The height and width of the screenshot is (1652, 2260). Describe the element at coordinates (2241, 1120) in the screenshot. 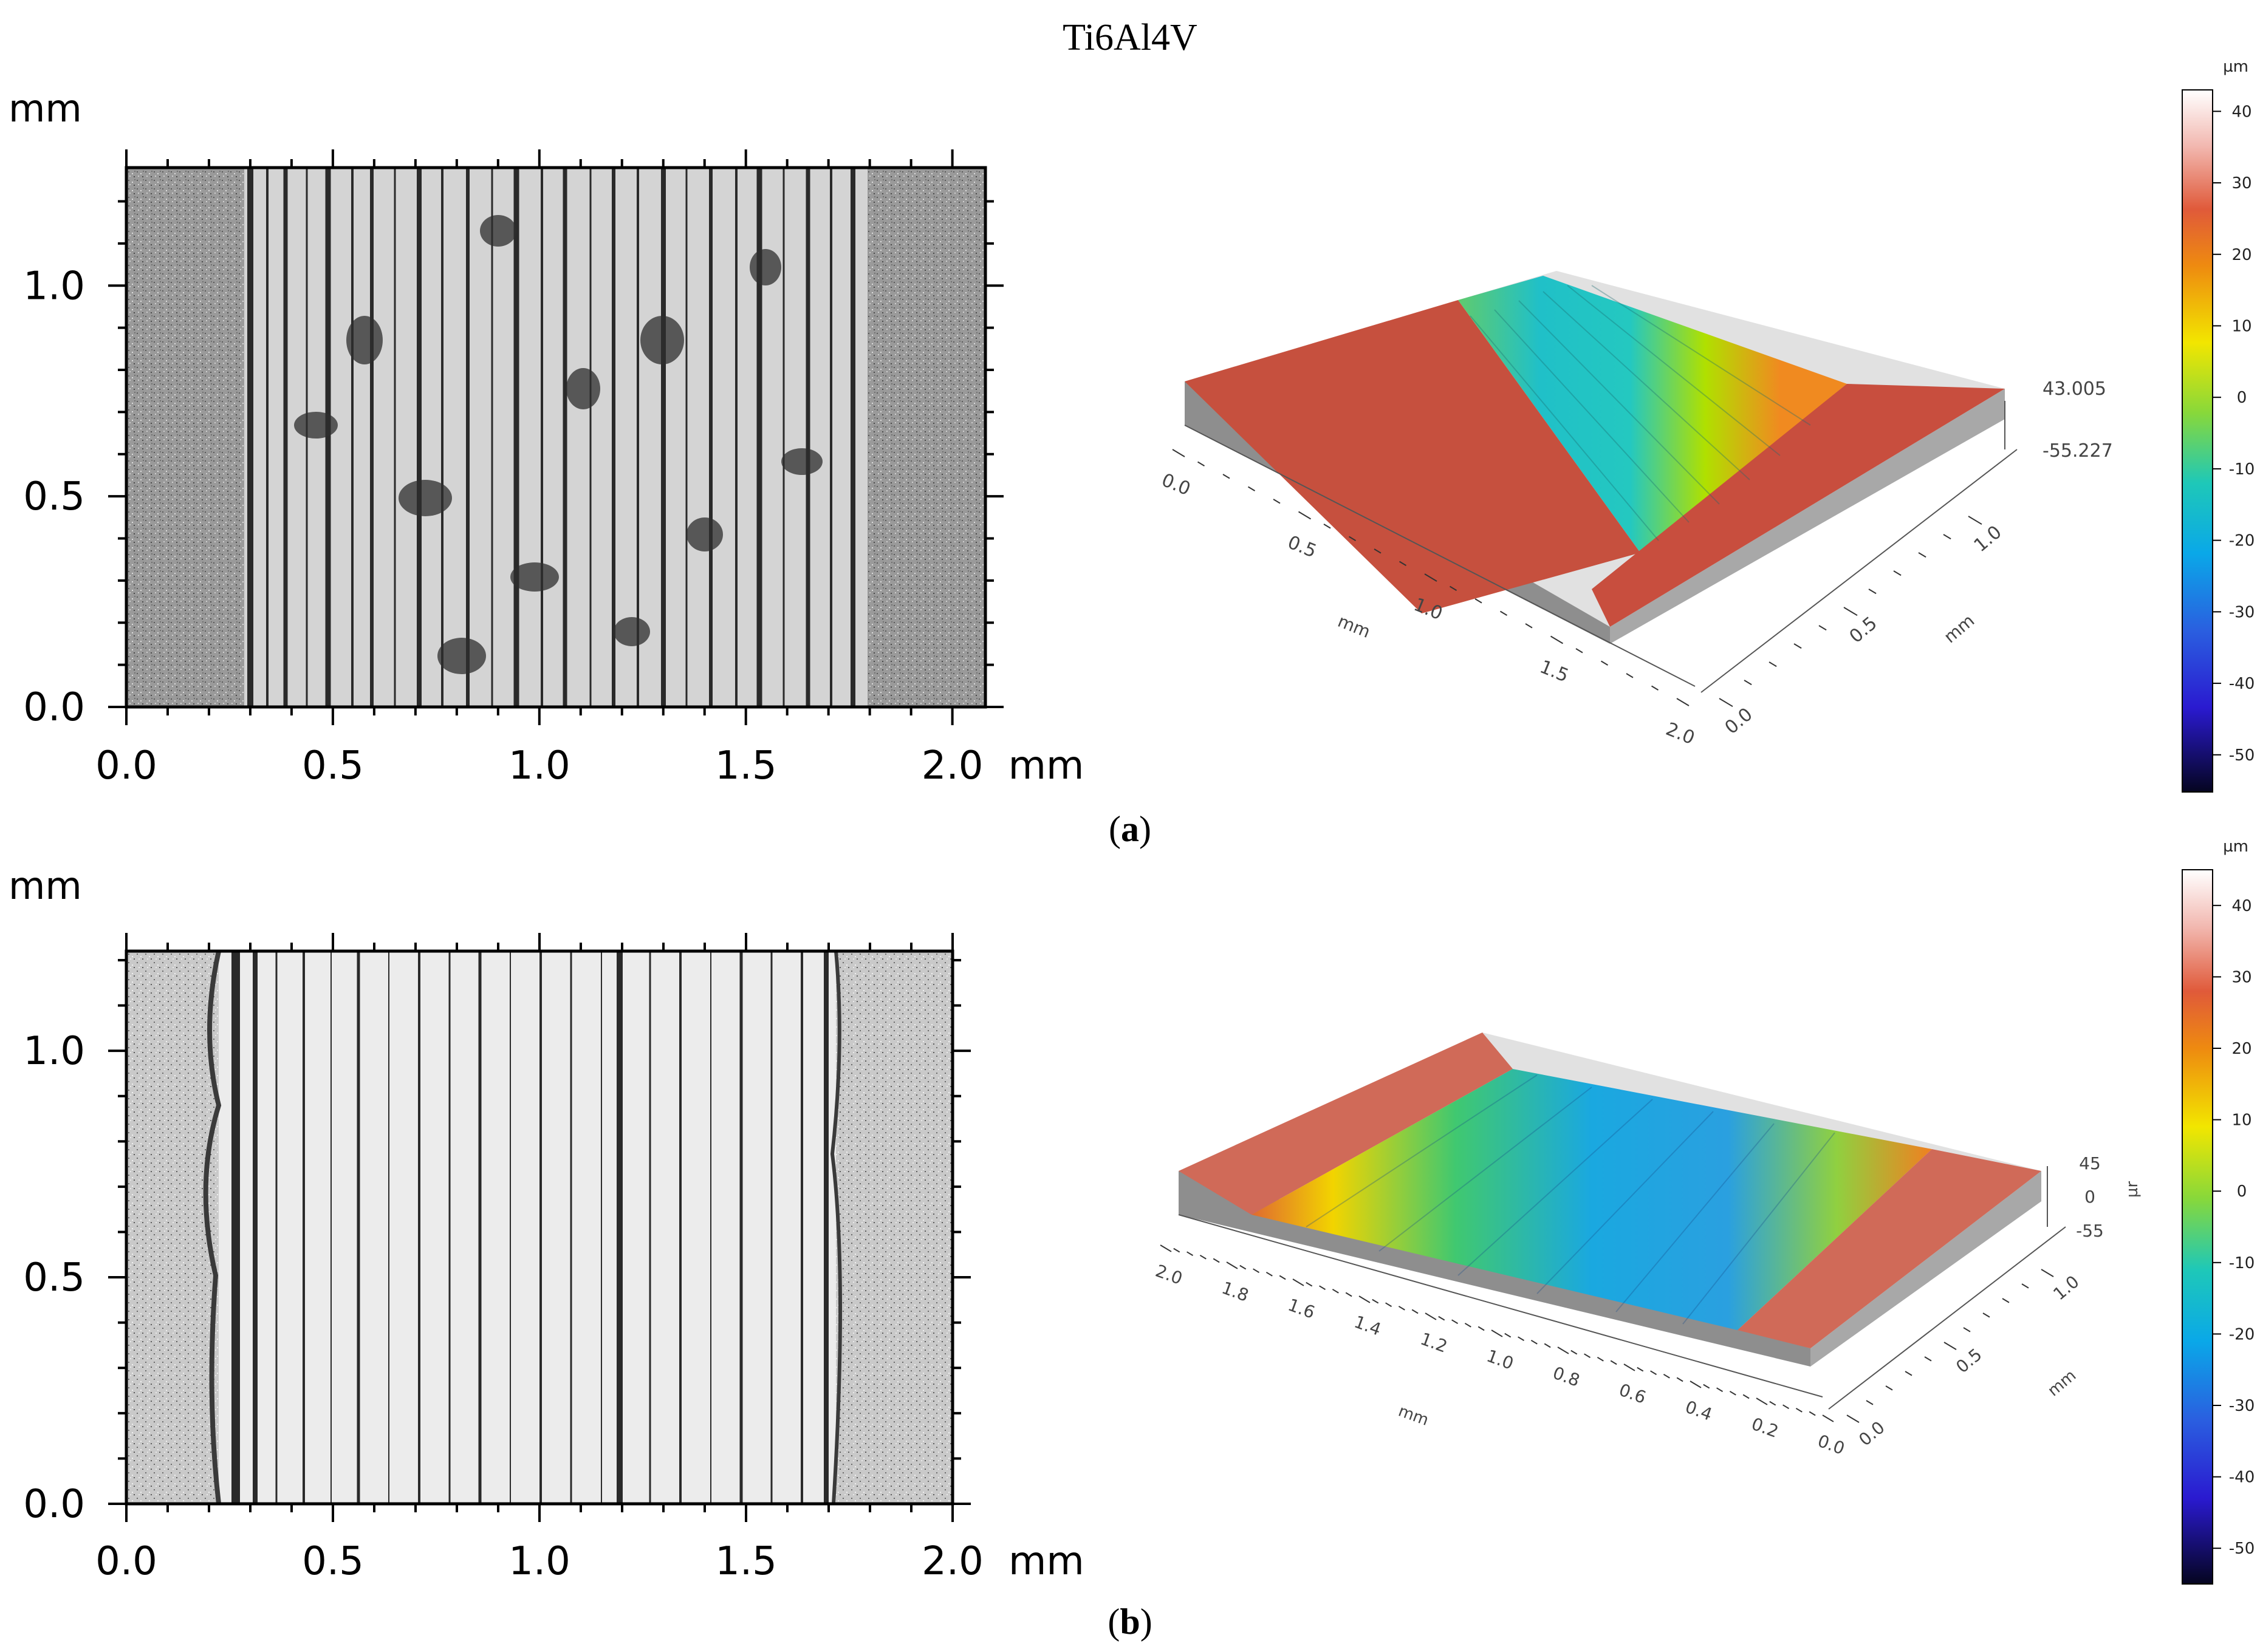

I see `colorbar-tick-label: 10` at that location.